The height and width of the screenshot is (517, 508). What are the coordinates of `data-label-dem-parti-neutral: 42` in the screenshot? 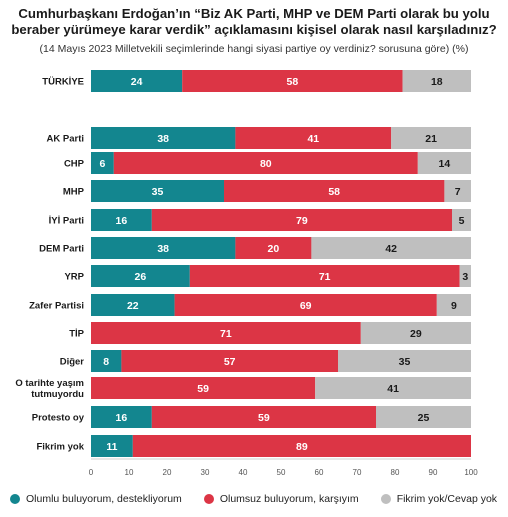 It's located at (391, 249).